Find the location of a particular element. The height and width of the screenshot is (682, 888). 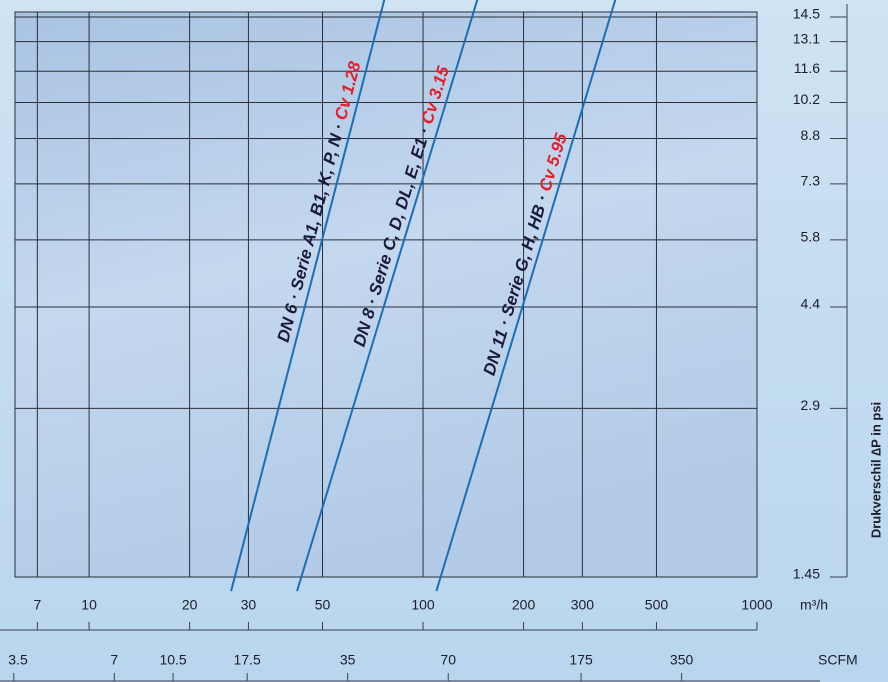

x2-unit: SCFM is located at coordinates (838, 660).